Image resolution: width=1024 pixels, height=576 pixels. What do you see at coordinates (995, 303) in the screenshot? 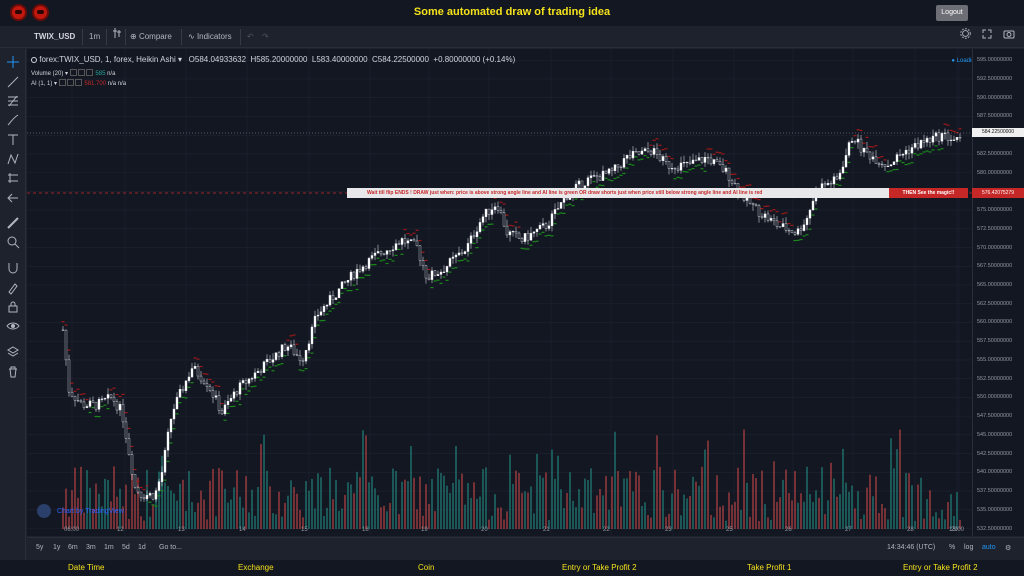
I see `price-tick-label: 562.50000000` at bounding box center [995, 303].